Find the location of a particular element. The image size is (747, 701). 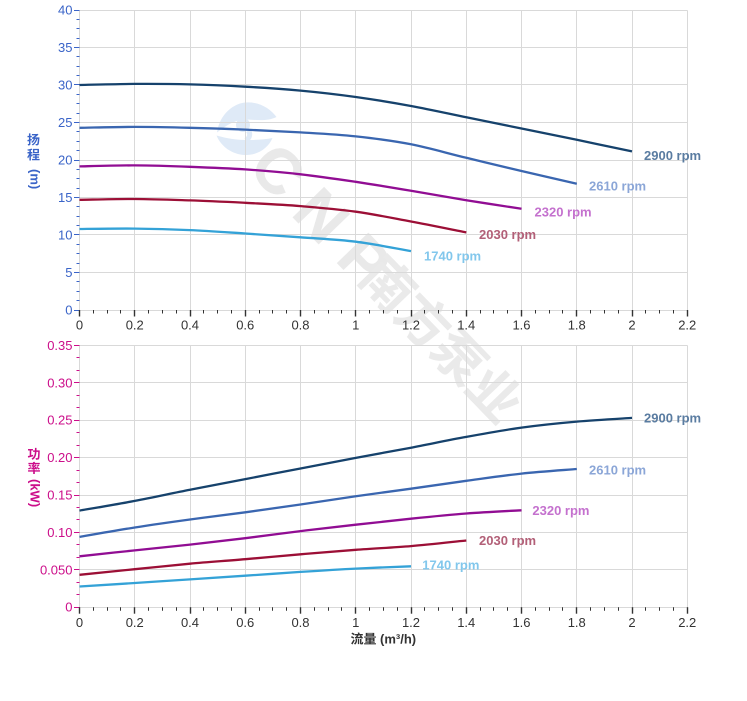

svg-text: (kW) is located at coordinates (35, 493).